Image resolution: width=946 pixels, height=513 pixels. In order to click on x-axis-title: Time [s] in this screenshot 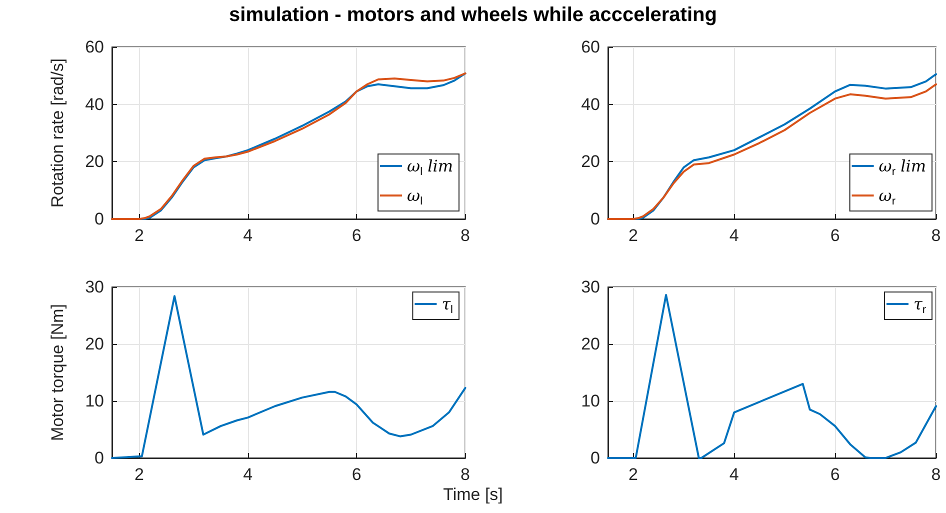, I will do `click(473, 495)`.